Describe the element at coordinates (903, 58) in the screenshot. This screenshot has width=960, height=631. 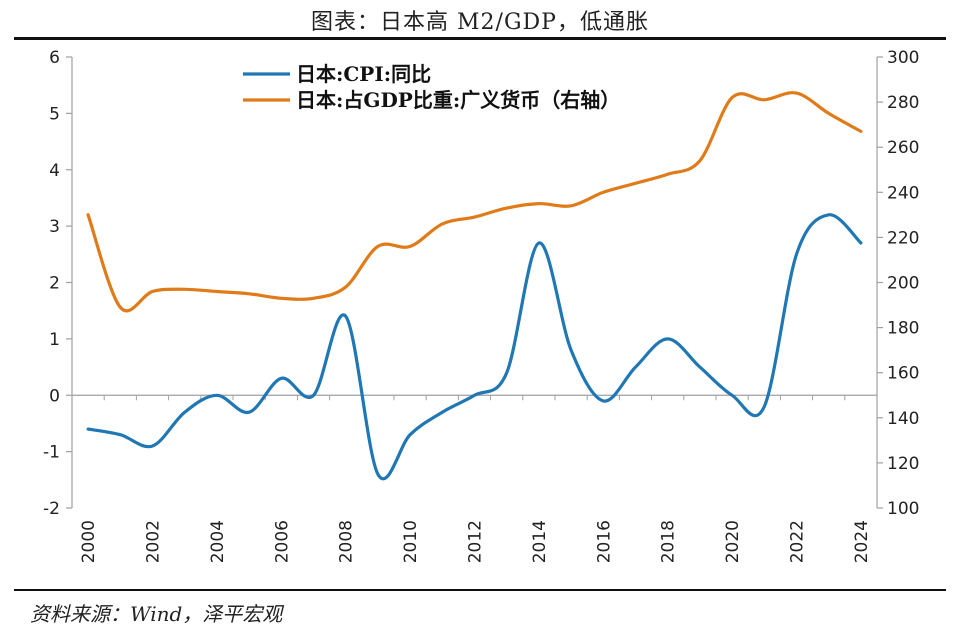
I see `right-tick-label: 300` at that location.